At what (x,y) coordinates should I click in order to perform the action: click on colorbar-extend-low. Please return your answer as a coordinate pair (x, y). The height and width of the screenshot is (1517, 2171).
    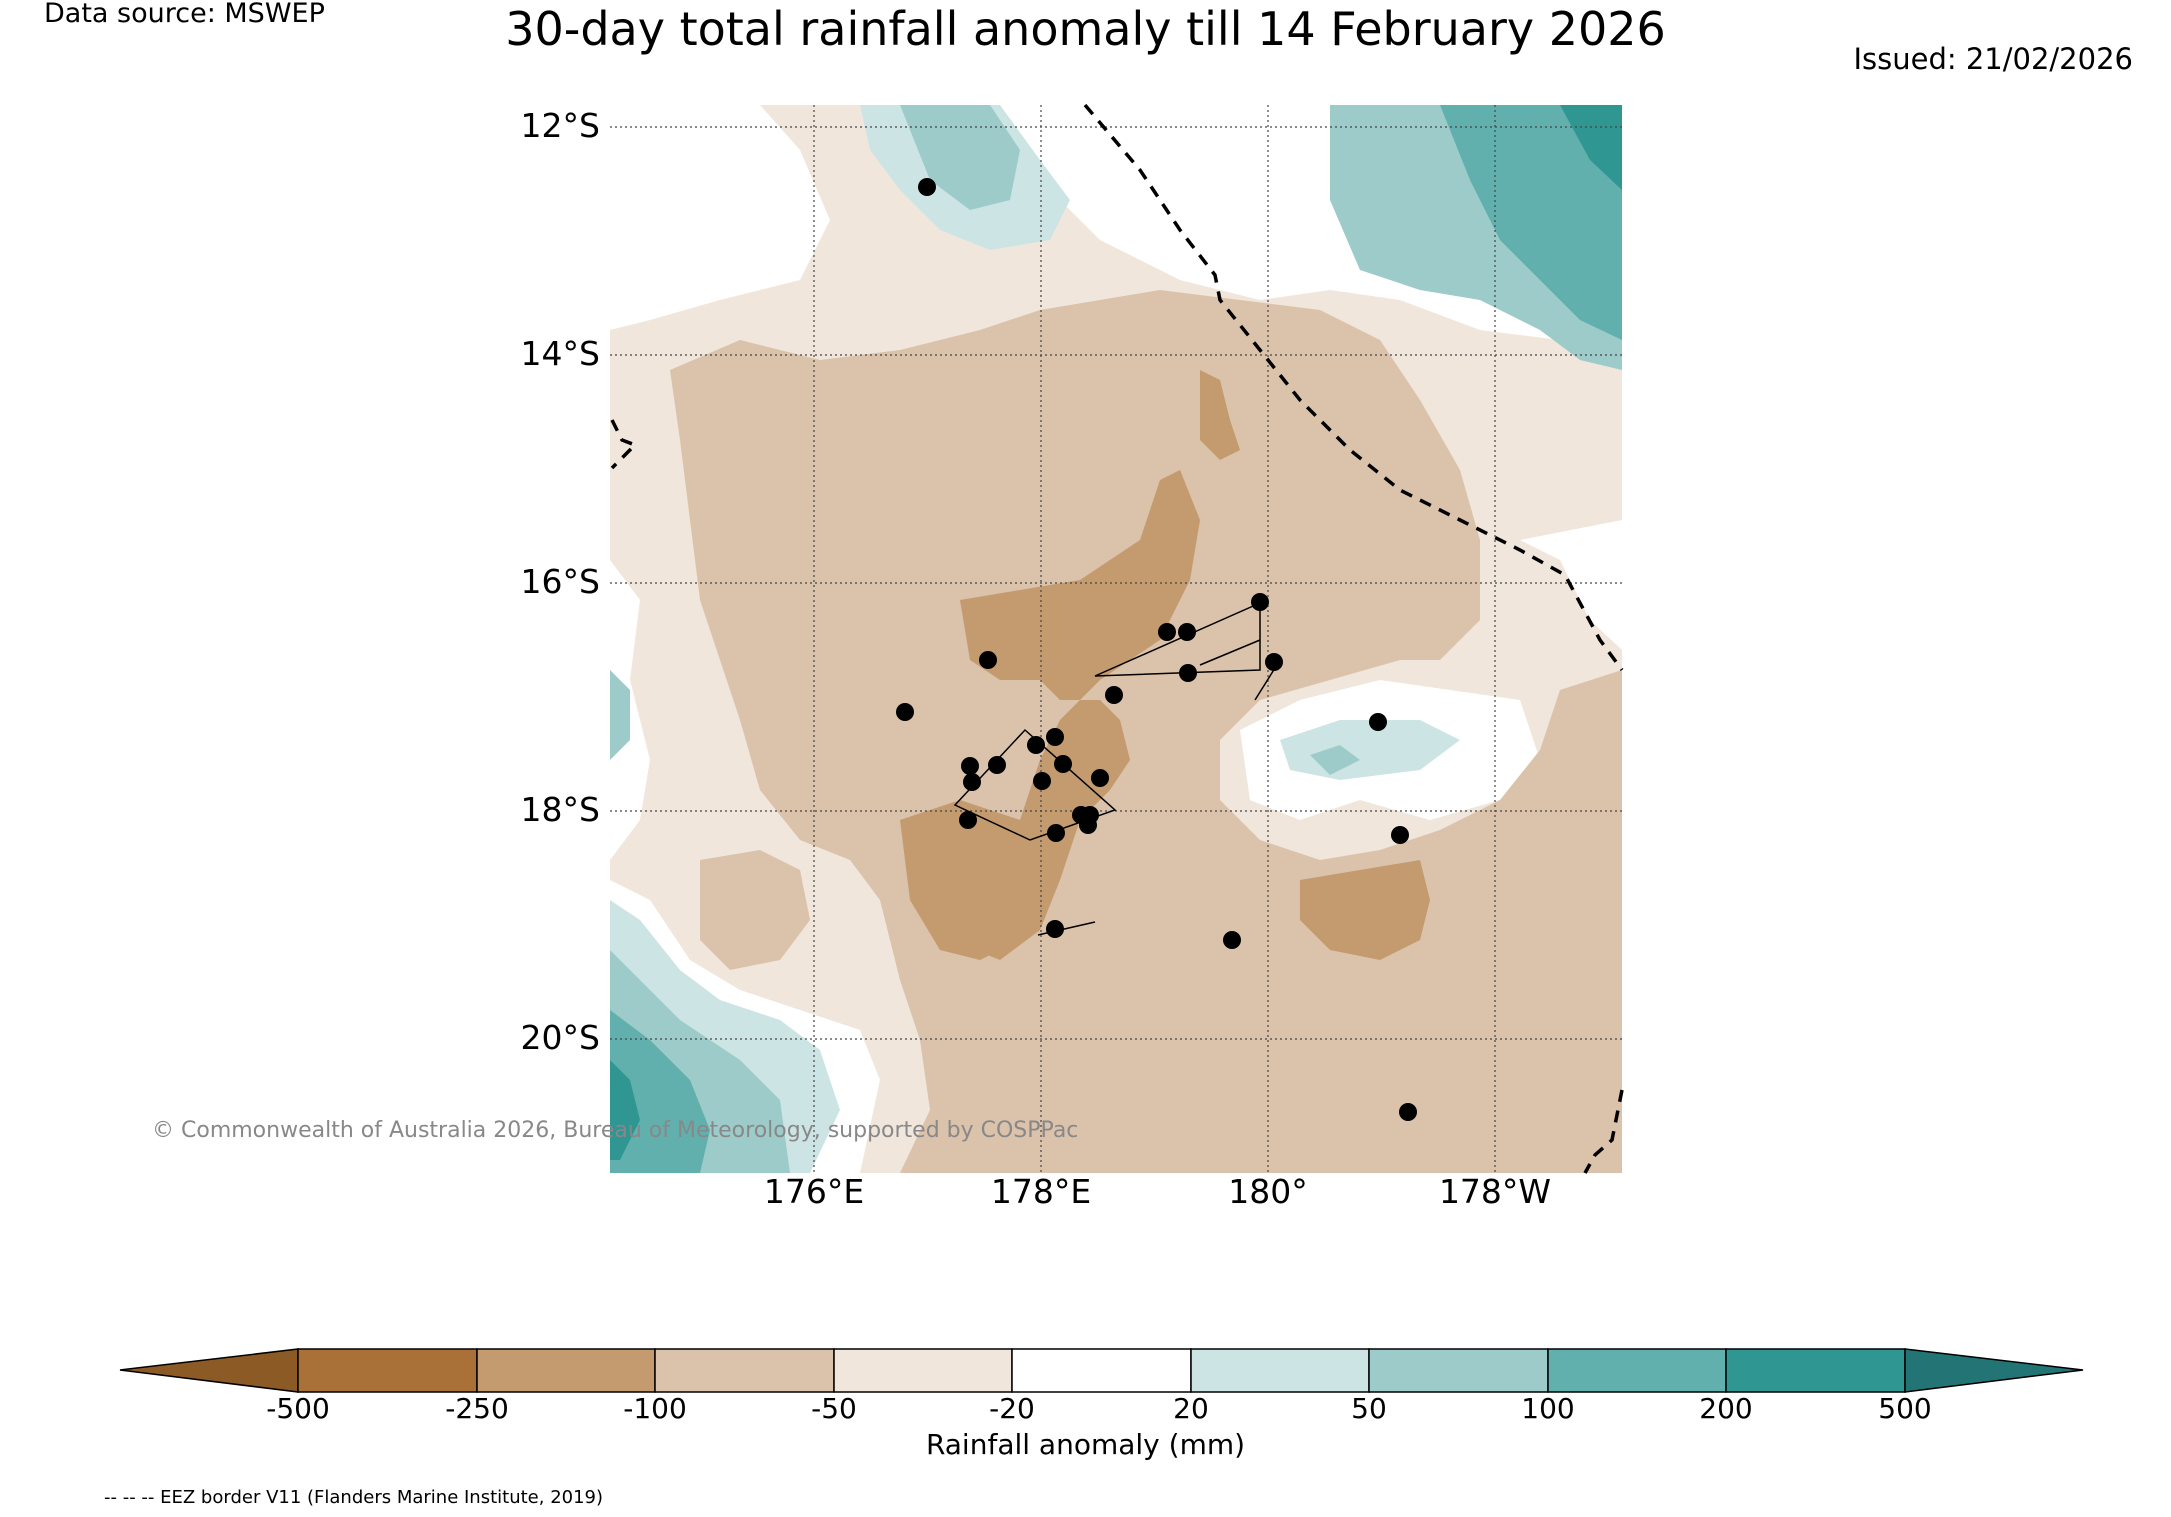
    Looking at the image, I should click on (209, 1370).